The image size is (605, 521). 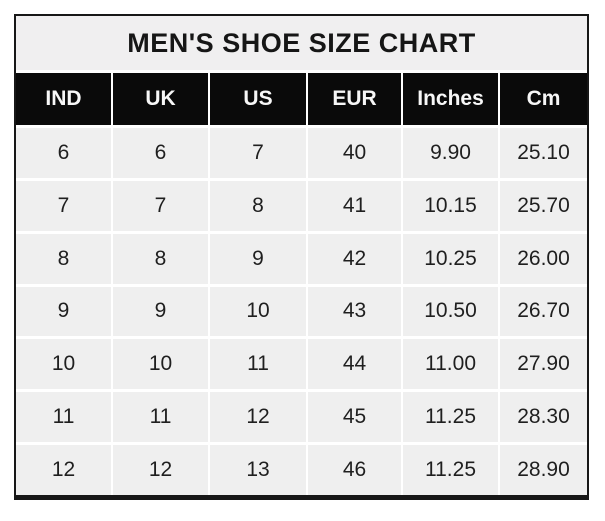 I want to click on table-cell: 26.00, so click(x=543, y=258).